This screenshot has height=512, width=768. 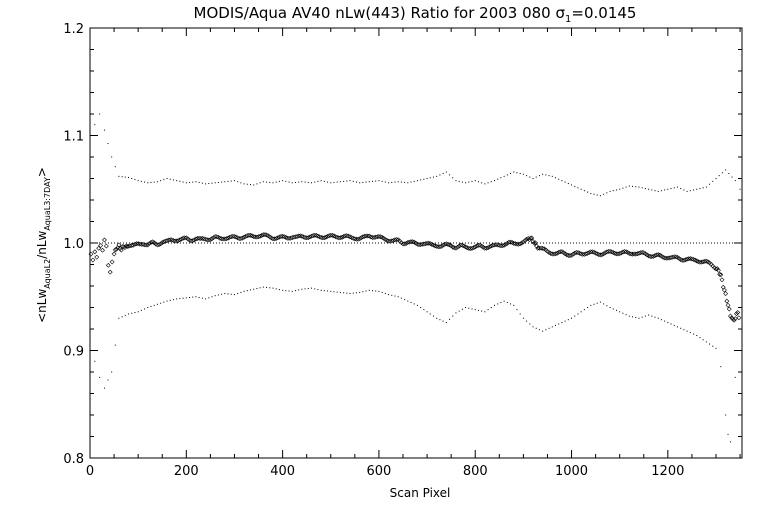 I want to click on chart-title-suffix: =0.0145, so click(x=603, y=13).